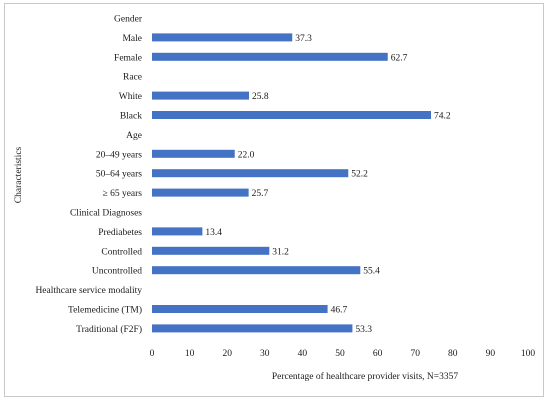  I want to click on category-label: Telemedicine (TM), so click(105, 310).